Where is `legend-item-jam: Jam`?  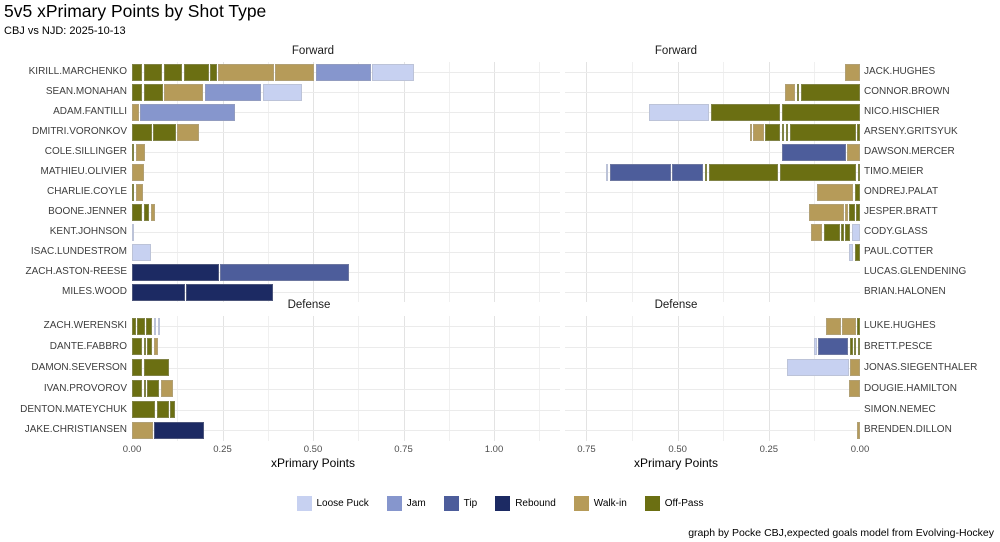 legend-item-jam: Jam is located at coordinates (406, 503).